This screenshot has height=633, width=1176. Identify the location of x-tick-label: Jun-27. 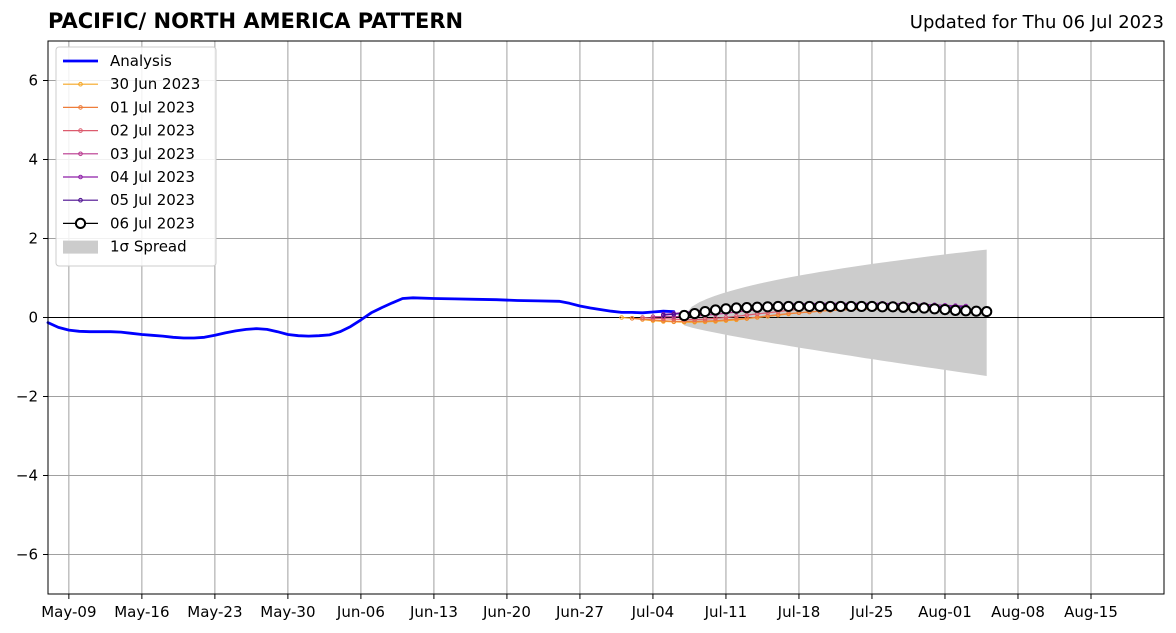
(579, 612).